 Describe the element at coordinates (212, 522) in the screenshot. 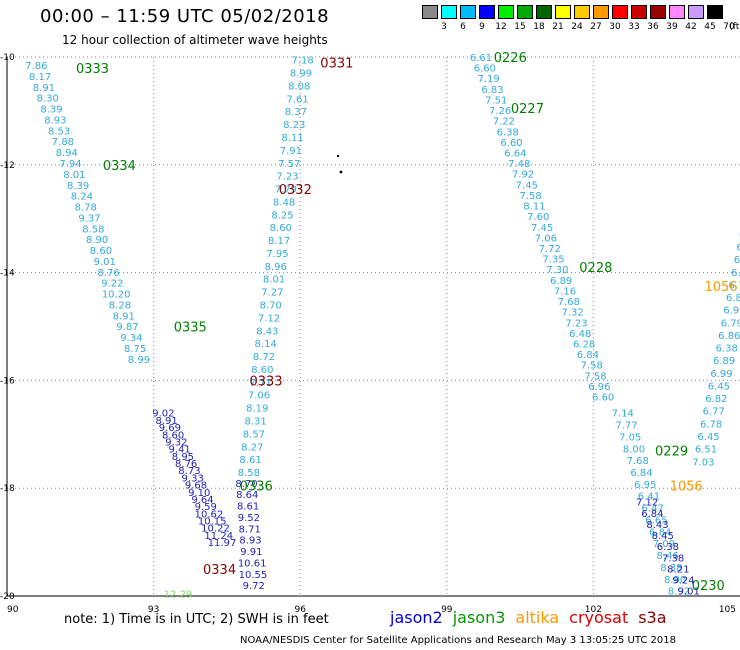

I see `wave-height-value: 10.15` at that location.